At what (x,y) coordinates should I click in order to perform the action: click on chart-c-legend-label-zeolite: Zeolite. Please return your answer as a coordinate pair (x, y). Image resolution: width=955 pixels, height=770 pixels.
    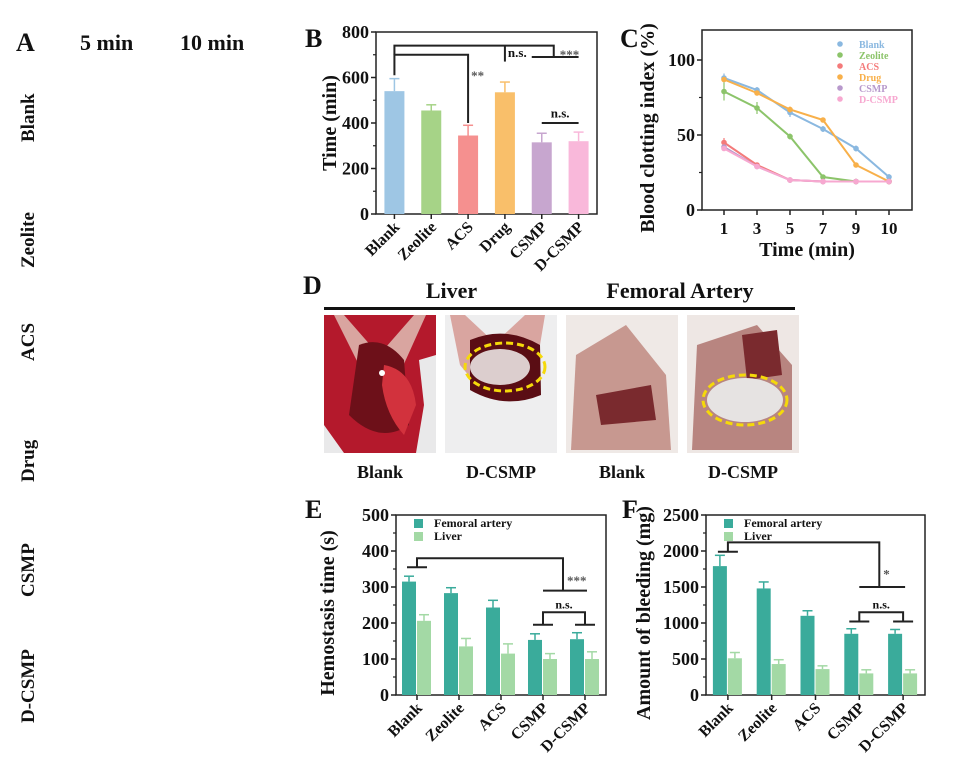
    Looking at the image, I should click on (874, 56).